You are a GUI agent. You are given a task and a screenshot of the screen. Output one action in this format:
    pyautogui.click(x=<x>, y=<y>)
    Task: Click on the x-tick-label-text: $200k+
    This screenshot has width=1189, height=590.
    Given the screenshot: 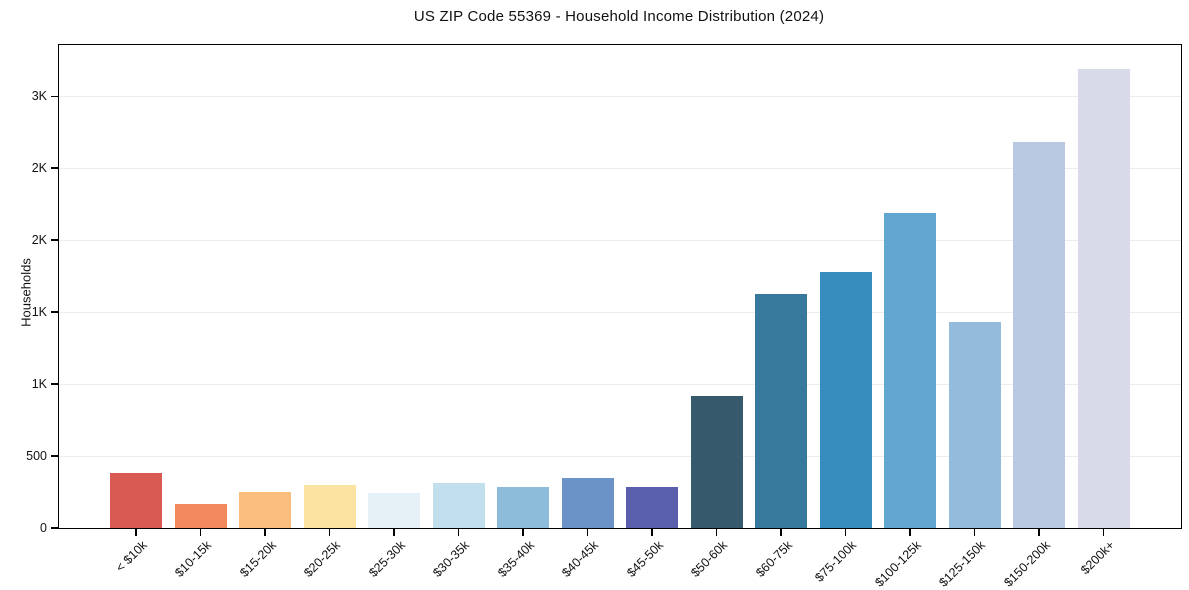 What is the action you would take?
    pyautogui.click(x=1098, y=558)
    